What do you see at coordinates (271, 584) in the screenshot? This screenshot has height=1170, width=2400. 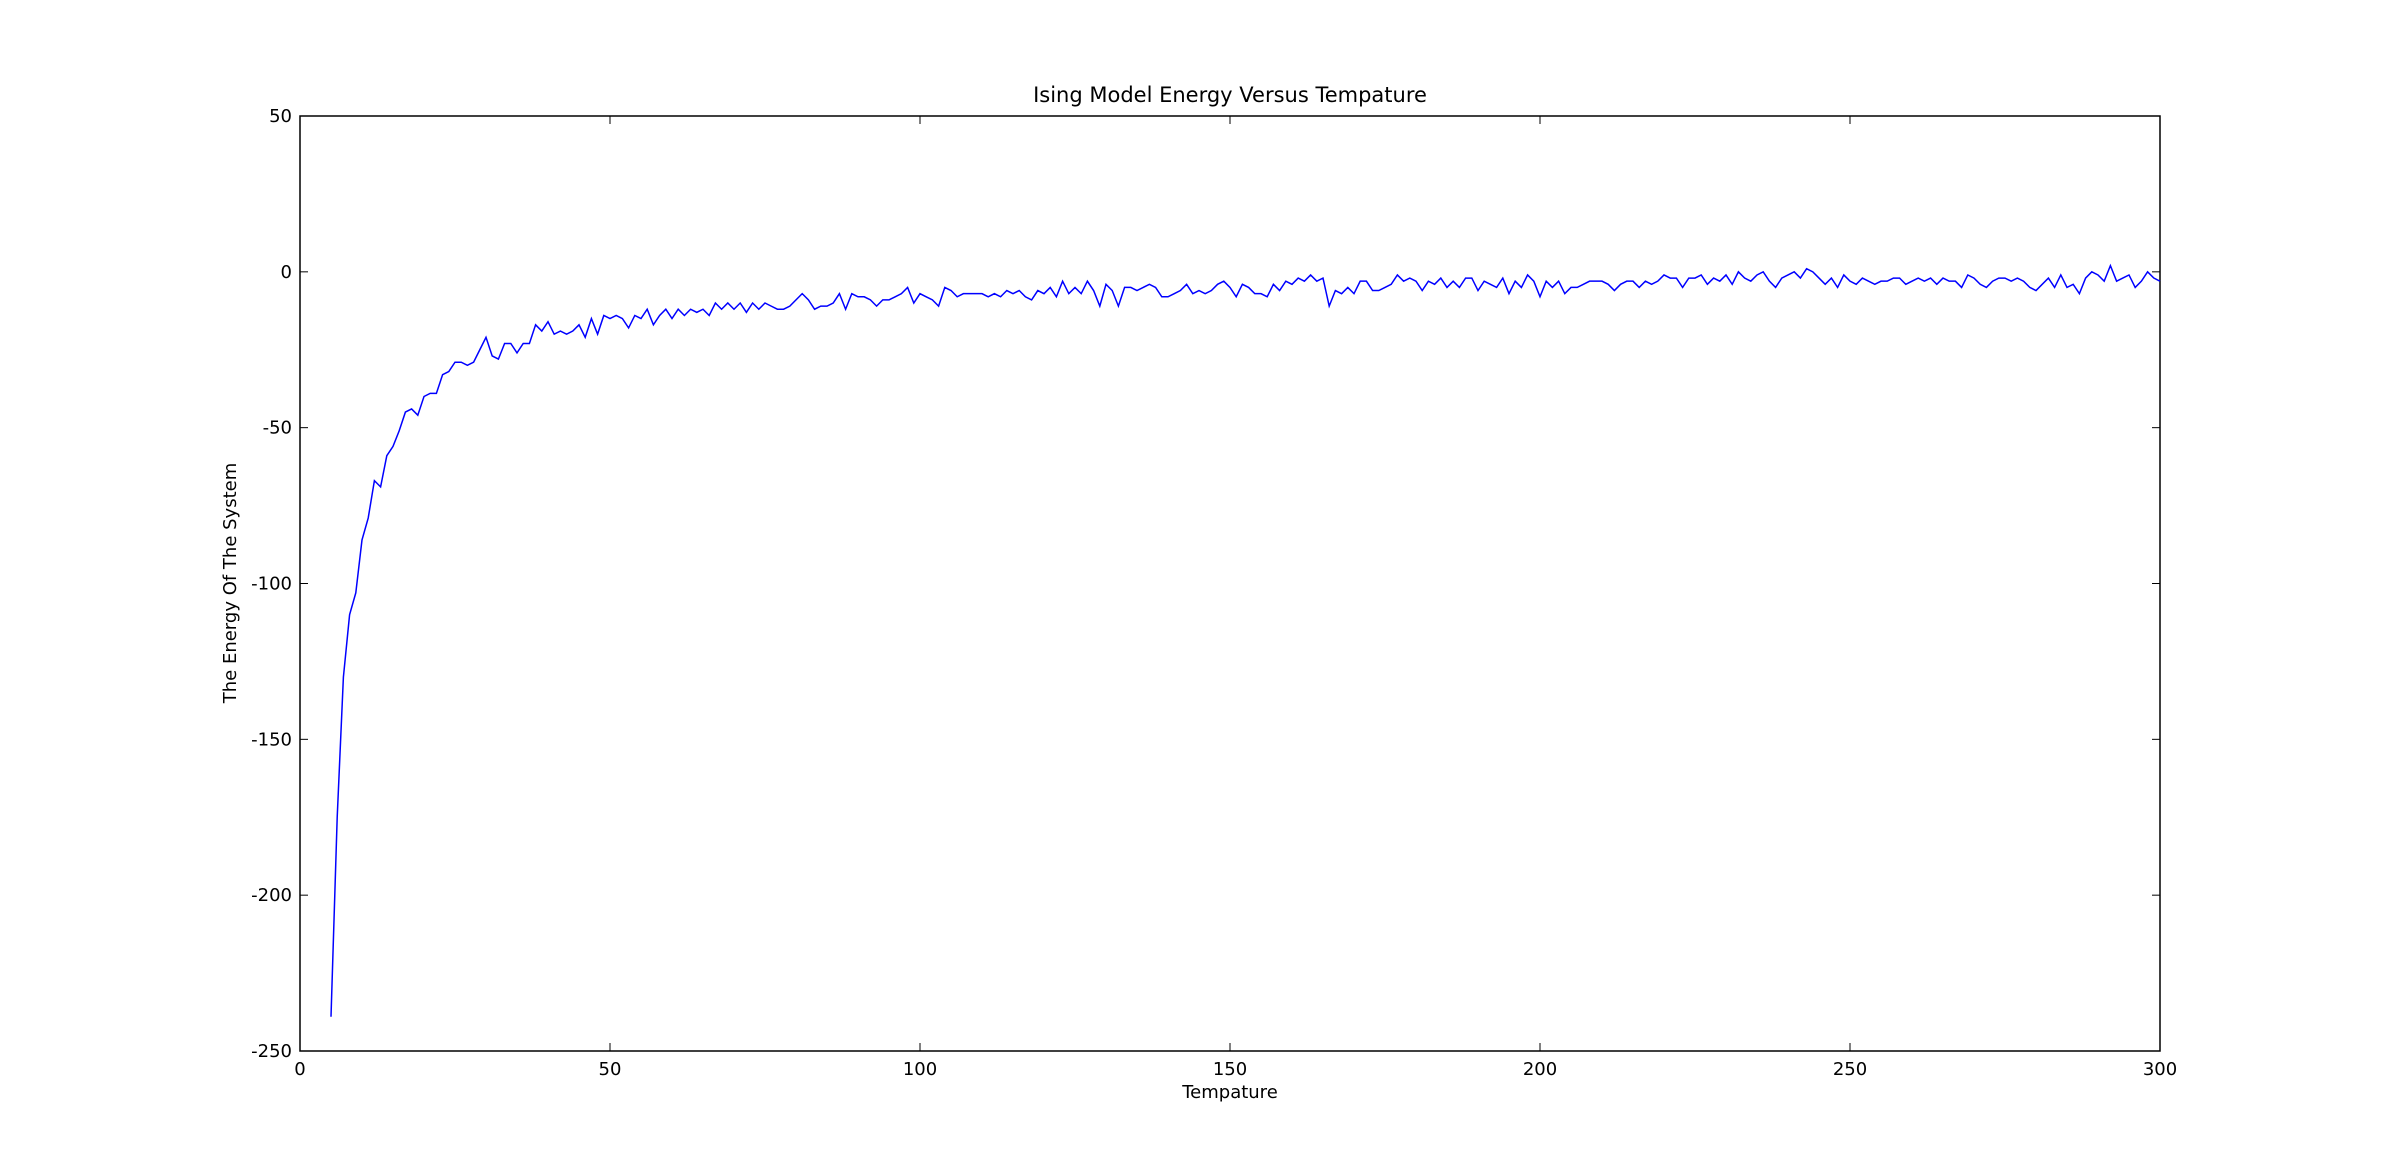 I see `y-tick-label: -100` at bounding box center [271, 584].